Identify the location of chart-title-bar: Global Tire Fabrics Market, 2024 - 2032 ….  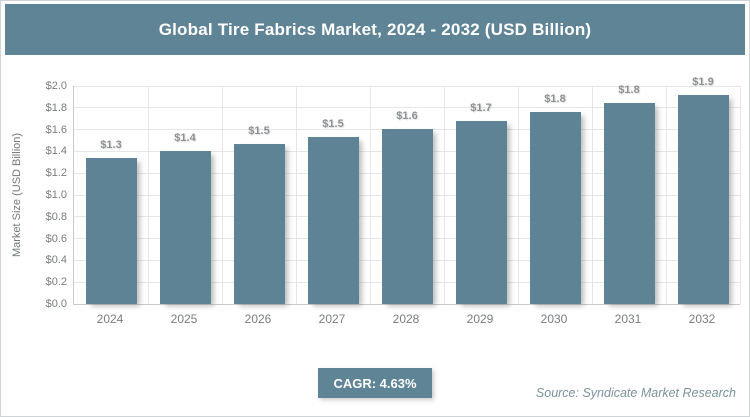
(375, 29).